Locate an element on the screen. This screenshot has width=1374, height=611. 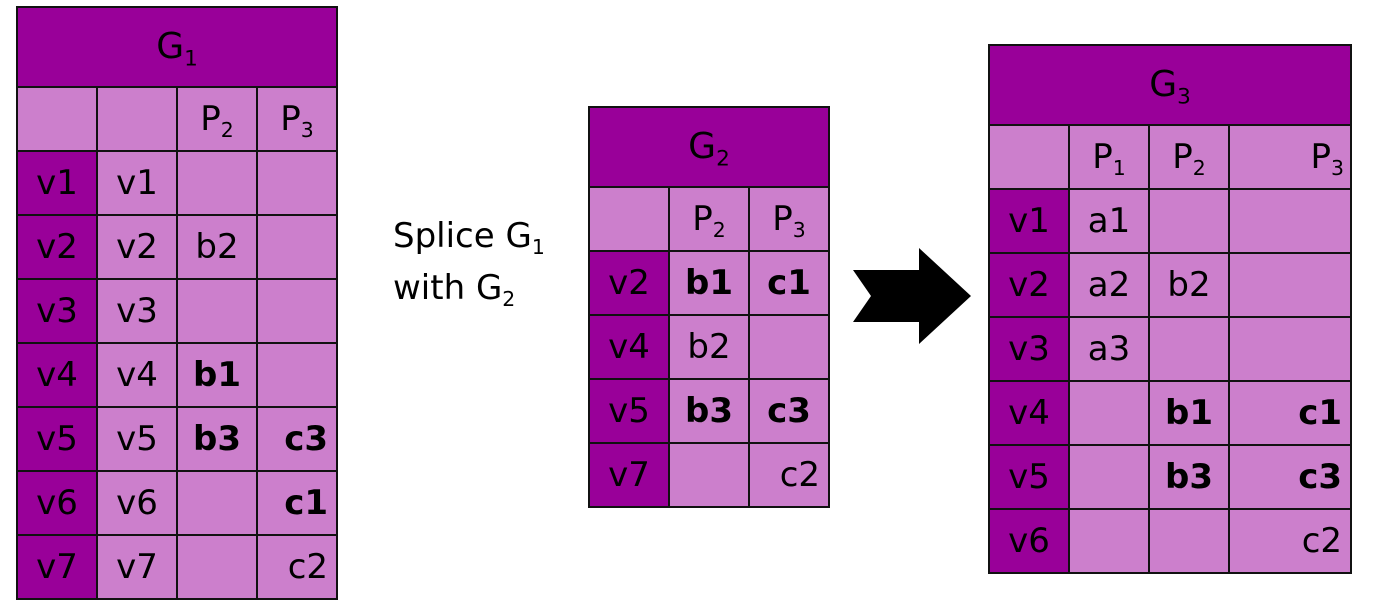
g3-row-label: v2 is located at coordinates (1029, 285).